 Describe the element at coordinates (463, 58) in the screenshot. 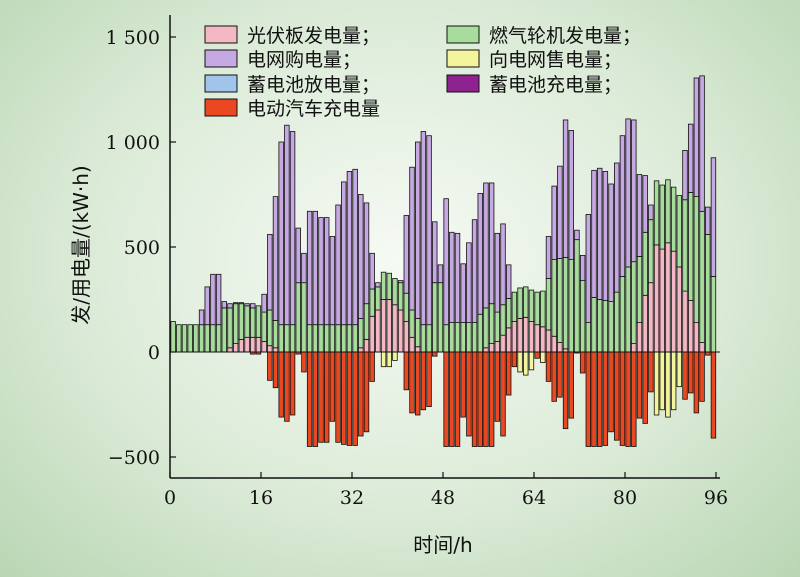

I see `legend-swatch-sell` at that location.